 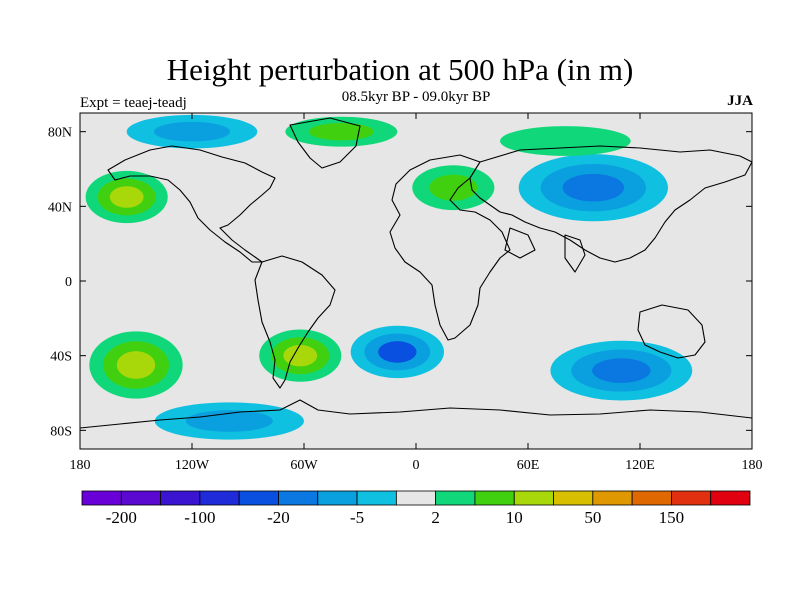 What do you see at coordinates (592, 517) in the screenshot?
I see `colorbar-label: 50` at bounding box center [592, 517].